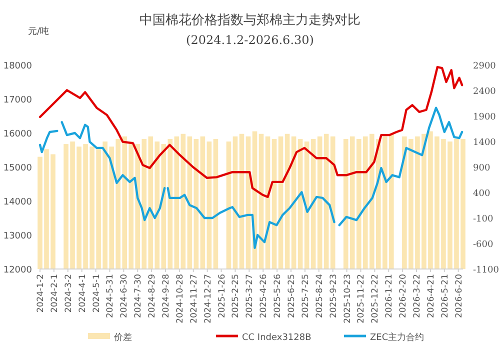 The height and width of the screenshot is (352, 500). I want to click on y2-tick-label: 1900, so click(484, 117).